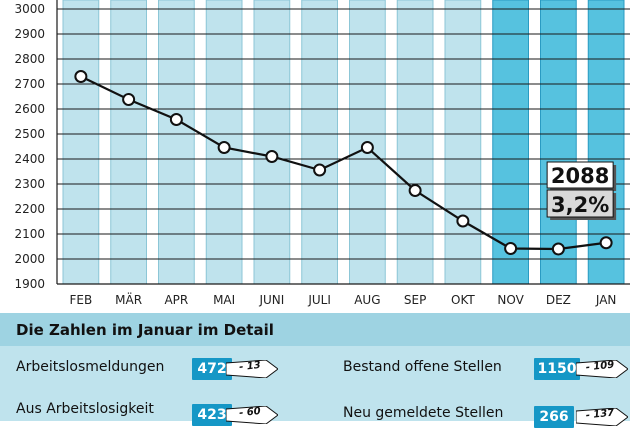  What do you see at coordinates (129, 99) in the screenshot?
I see `data-point-mär` at bounding box center [129, 99].